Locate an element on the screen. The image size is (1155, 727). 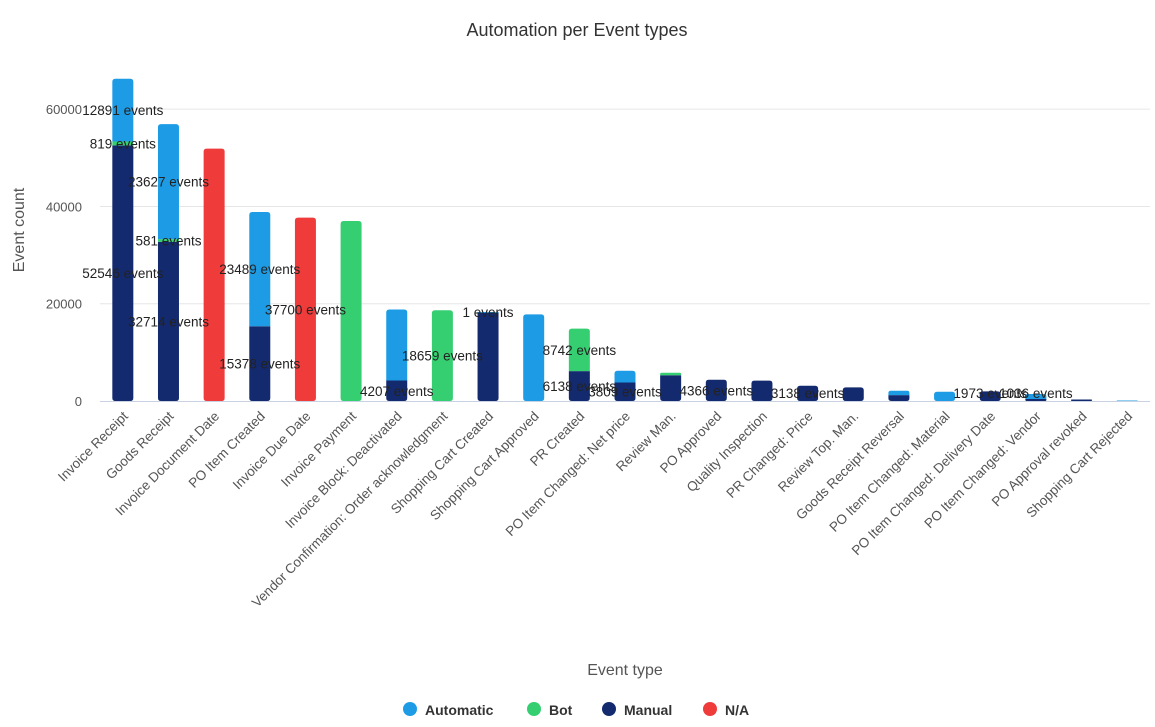
legend-item-na: N/A is located at coordinates (726, 710).